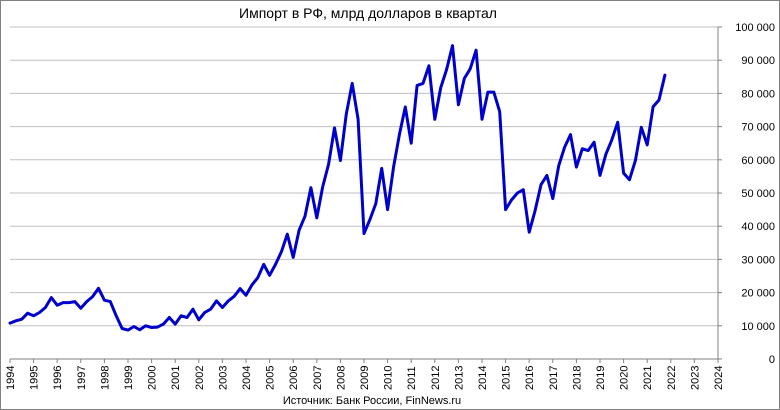 Image resolution: width=780 pixels, height=410 pixels. What do you see at coordinates (368, 13) in the screenshot?
I see `chart-title: Импорт в РФ, млрд долларов в квартал` at bounding box center [368, 13].